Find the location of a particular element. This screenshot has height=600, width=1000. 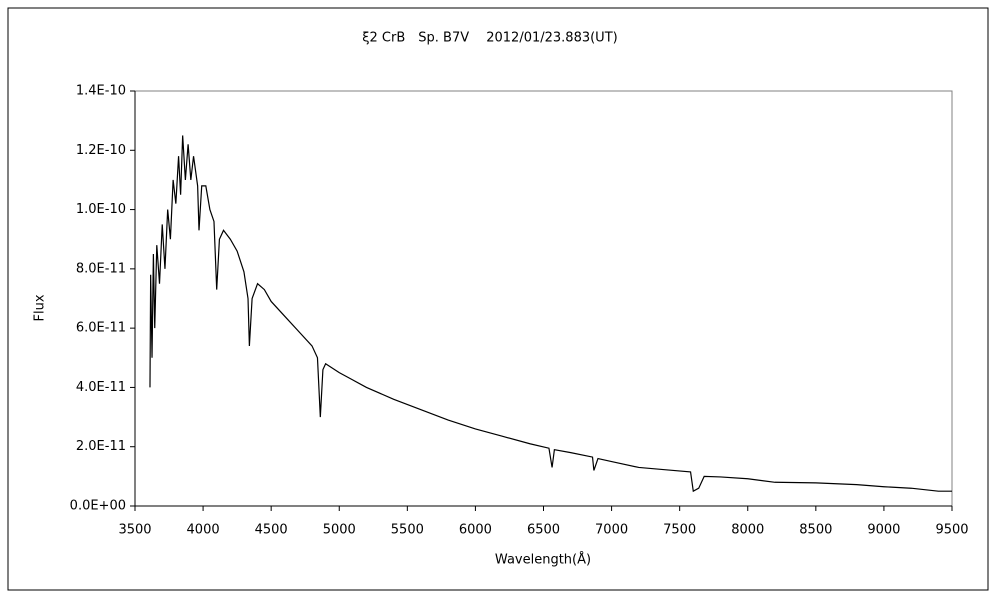

x-tick-label: 5000 is located at coordinates (339, 530).